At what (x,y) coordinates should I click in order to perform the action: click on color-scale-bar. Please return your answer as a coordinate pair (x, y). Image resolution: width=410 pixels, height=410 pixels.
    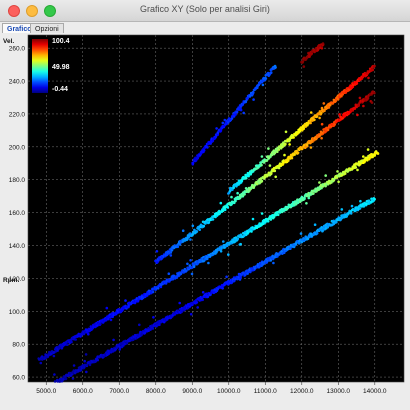
    Looking at the image, I should click on (40, 66).